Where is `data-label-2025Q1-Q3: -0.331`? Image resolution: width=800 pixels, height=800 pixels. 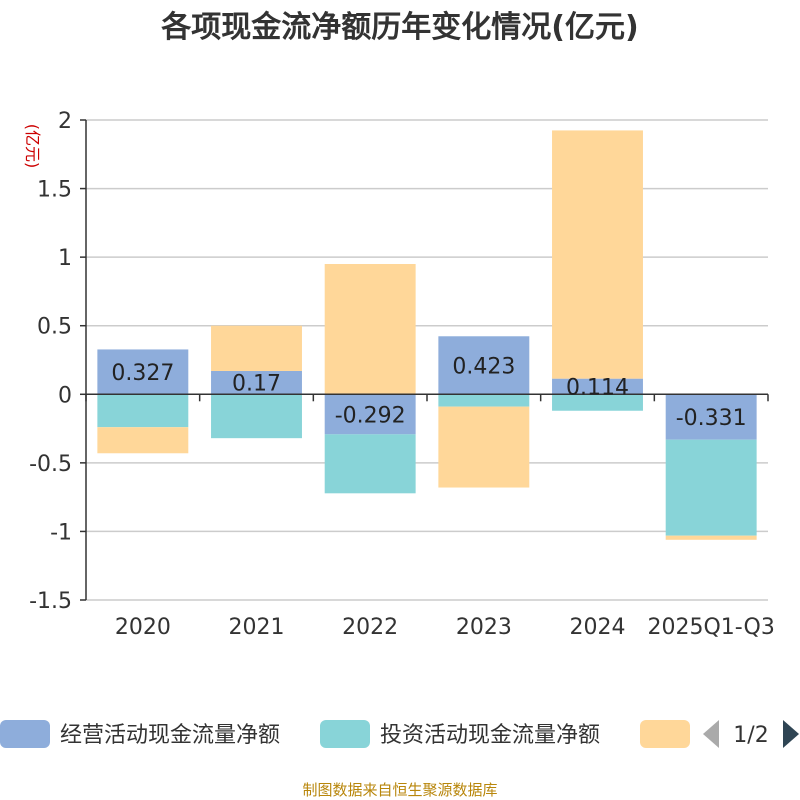
data-label-2025Q1-Q3: -0.331 is located at coordinates (711, 418).